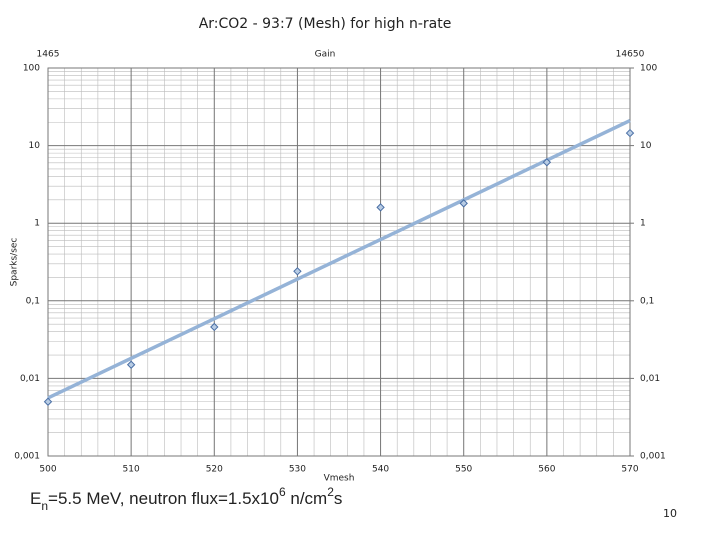 Image resolution: width=720 pixels, height=540 pixels. Describe the element at coordinates (647, 301) in the screenshot. I see `y2-tick-label: 0,1` at that location.